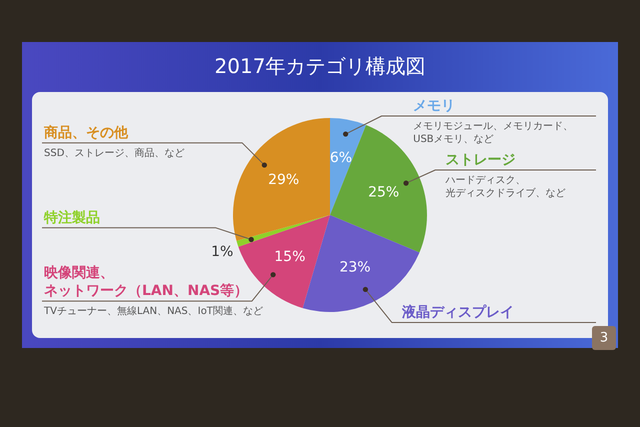  Describe the element at coordinates (146, 282) in the screenshot. I see `slice-label: 映像関連、ネットワーク（LAN、NAS等）` at that location.